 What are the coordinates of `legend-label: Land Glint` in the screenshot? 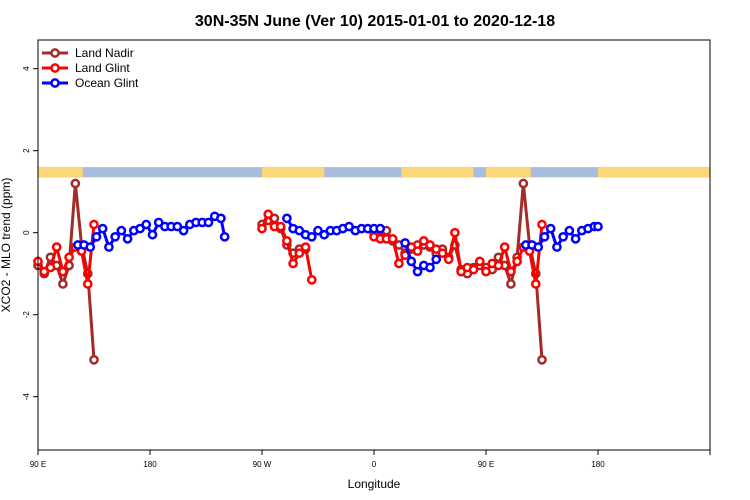 It's located at (102, 68).